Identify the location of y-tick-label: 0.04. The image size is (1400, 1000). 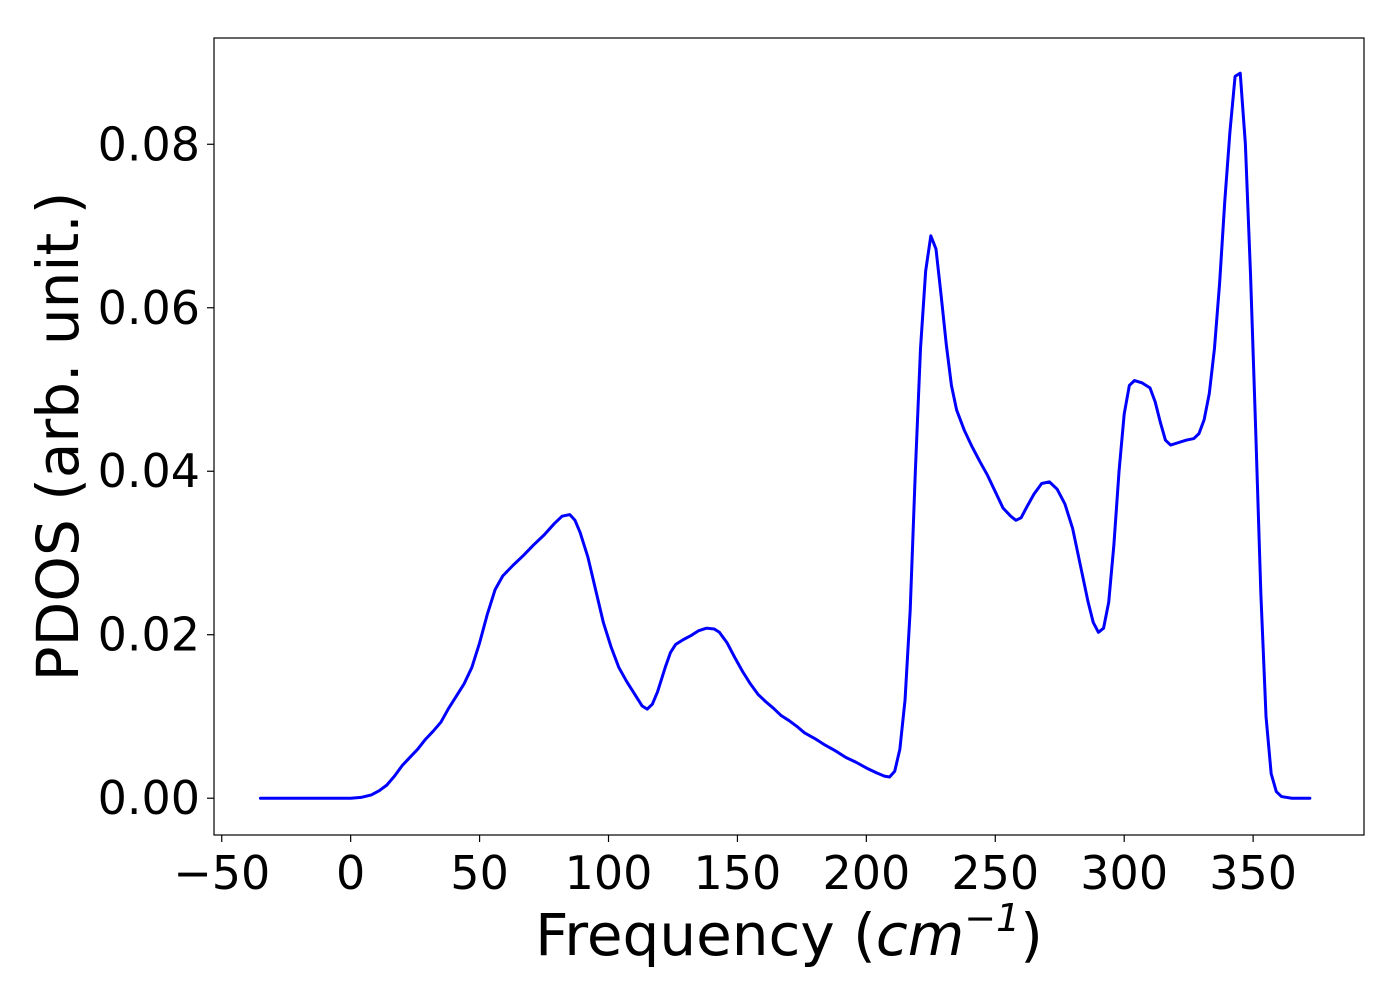
(149, 471).